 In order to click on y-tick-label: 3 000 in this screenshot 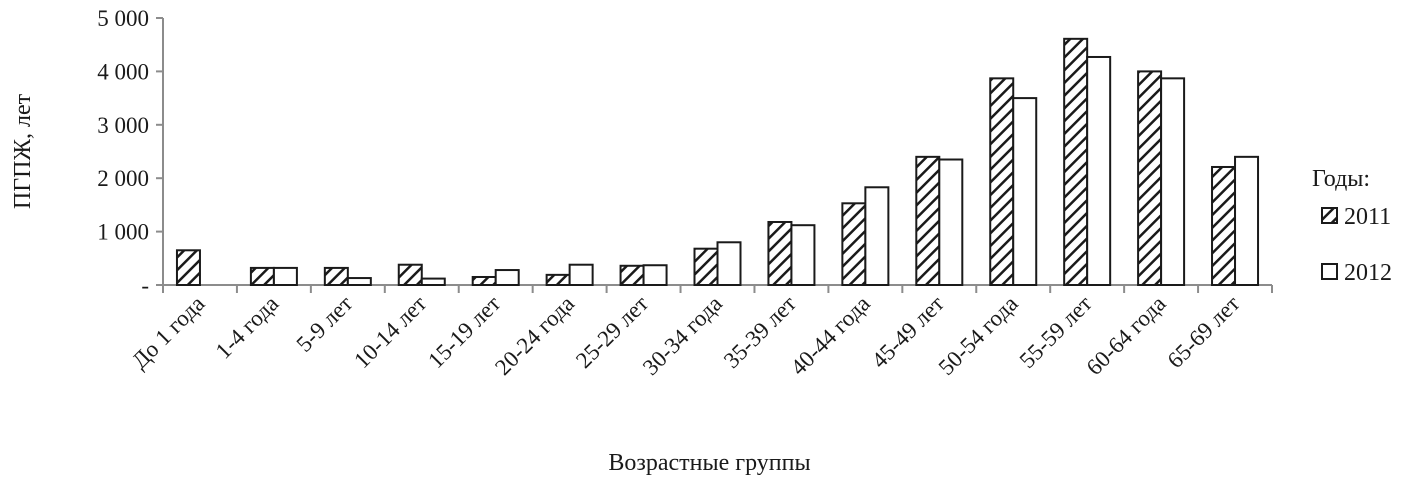, I will do `click(123, 125)`.